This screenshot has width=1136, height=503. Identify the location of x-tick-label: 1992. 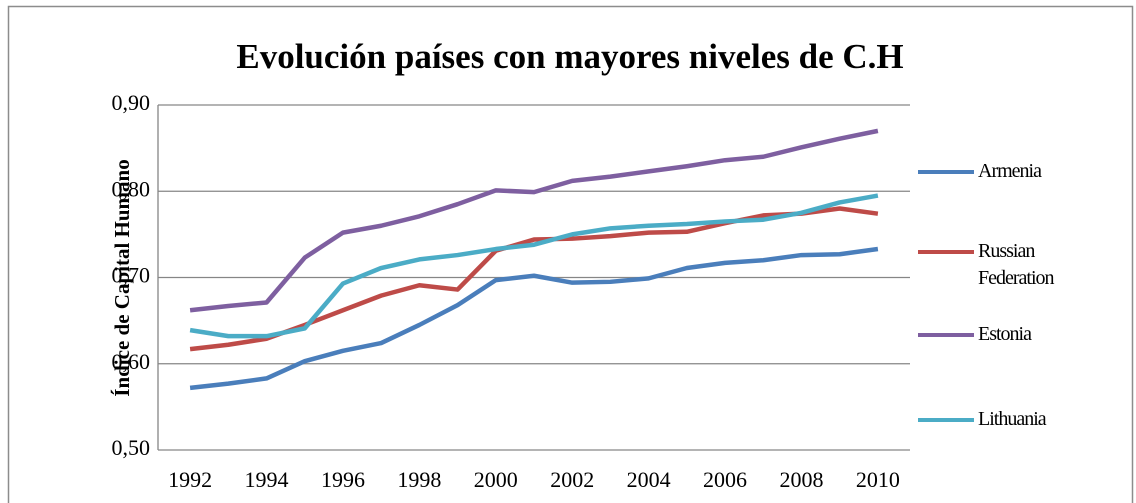
(190, 479).